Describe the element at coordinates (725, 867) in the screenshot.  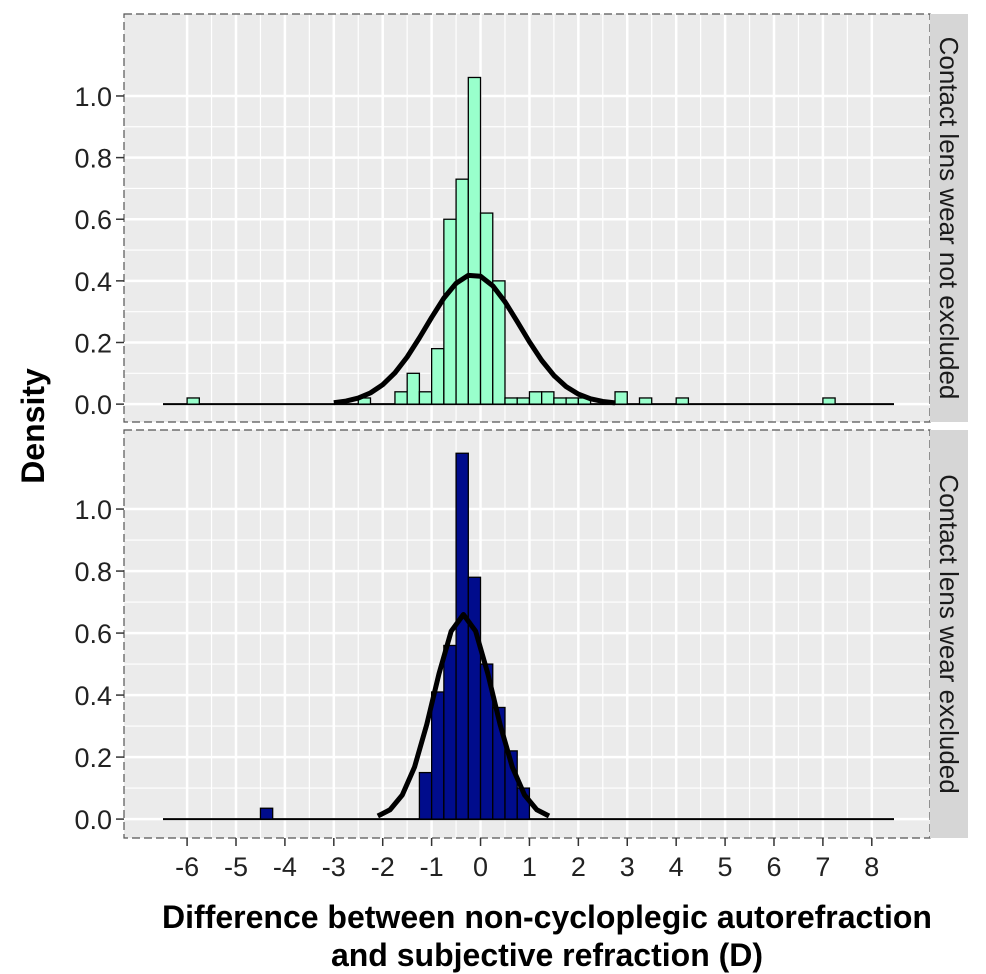
I see `x-tick-label: 5` at that location.